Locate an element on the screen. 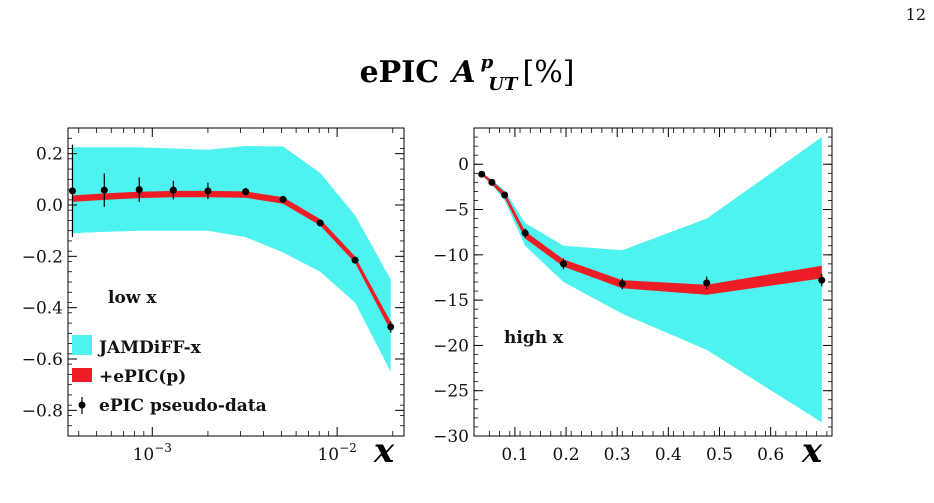 The image size is (934, 503). x-tick-label-exponent-low: −3 is located at coordinates (163, 448).